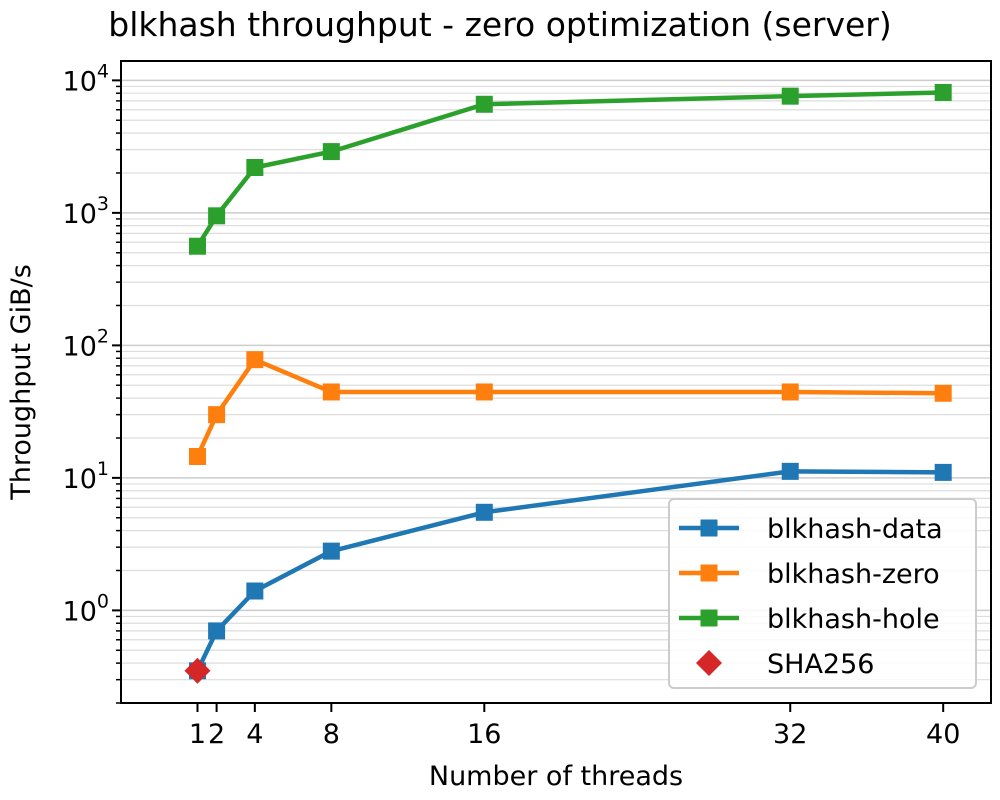 This screenshot has height=800, width=1000. Describe the element at coordinates (331, 734) in the screenshot. I see `x-tick-label: 8` at that location.